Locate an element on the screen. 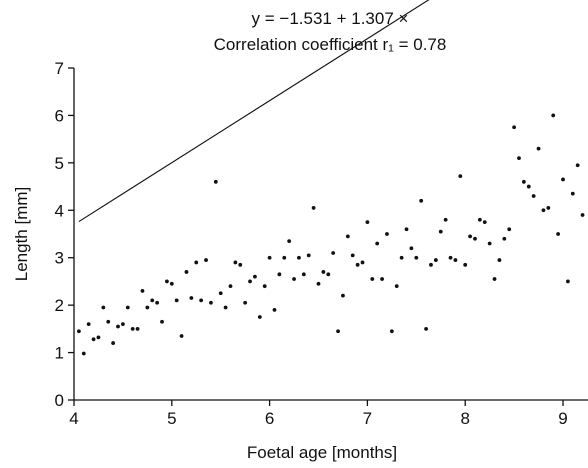  y-tick-label: 3 is located at coordinates (59, 258).